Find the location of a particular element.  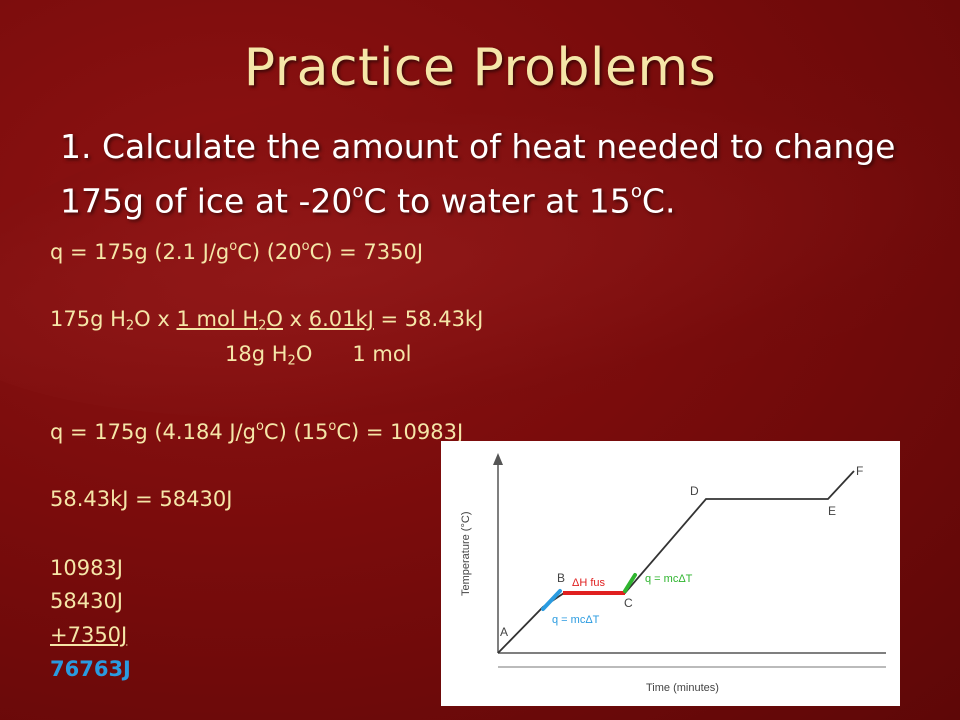

work-line-fusion-conversion: 175g H2O x 1 mol H2O x 6.01kJ = 58.43kJ is located at coordinates (267, 320).